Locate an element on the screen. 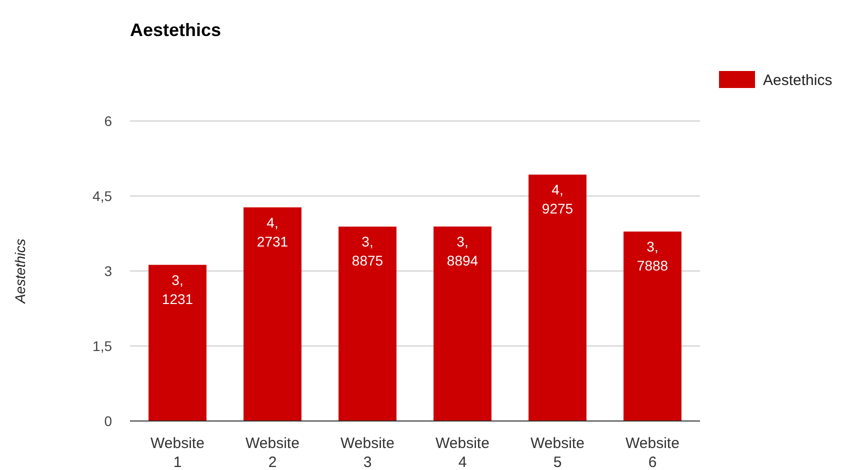 Image resolution: width=843 pixels, height=470 pixels. x-tick-label: Website 4 is located at coordinates (463, 452).